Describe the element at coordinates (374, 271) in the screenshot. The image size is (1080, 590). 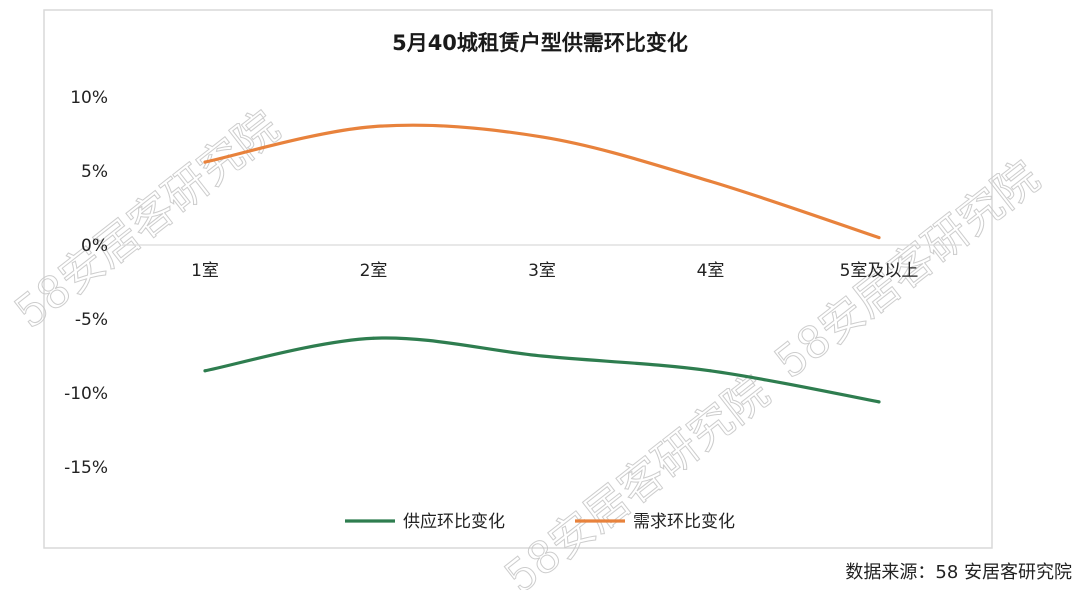
I see `x-tick-label: 2室` at that location.